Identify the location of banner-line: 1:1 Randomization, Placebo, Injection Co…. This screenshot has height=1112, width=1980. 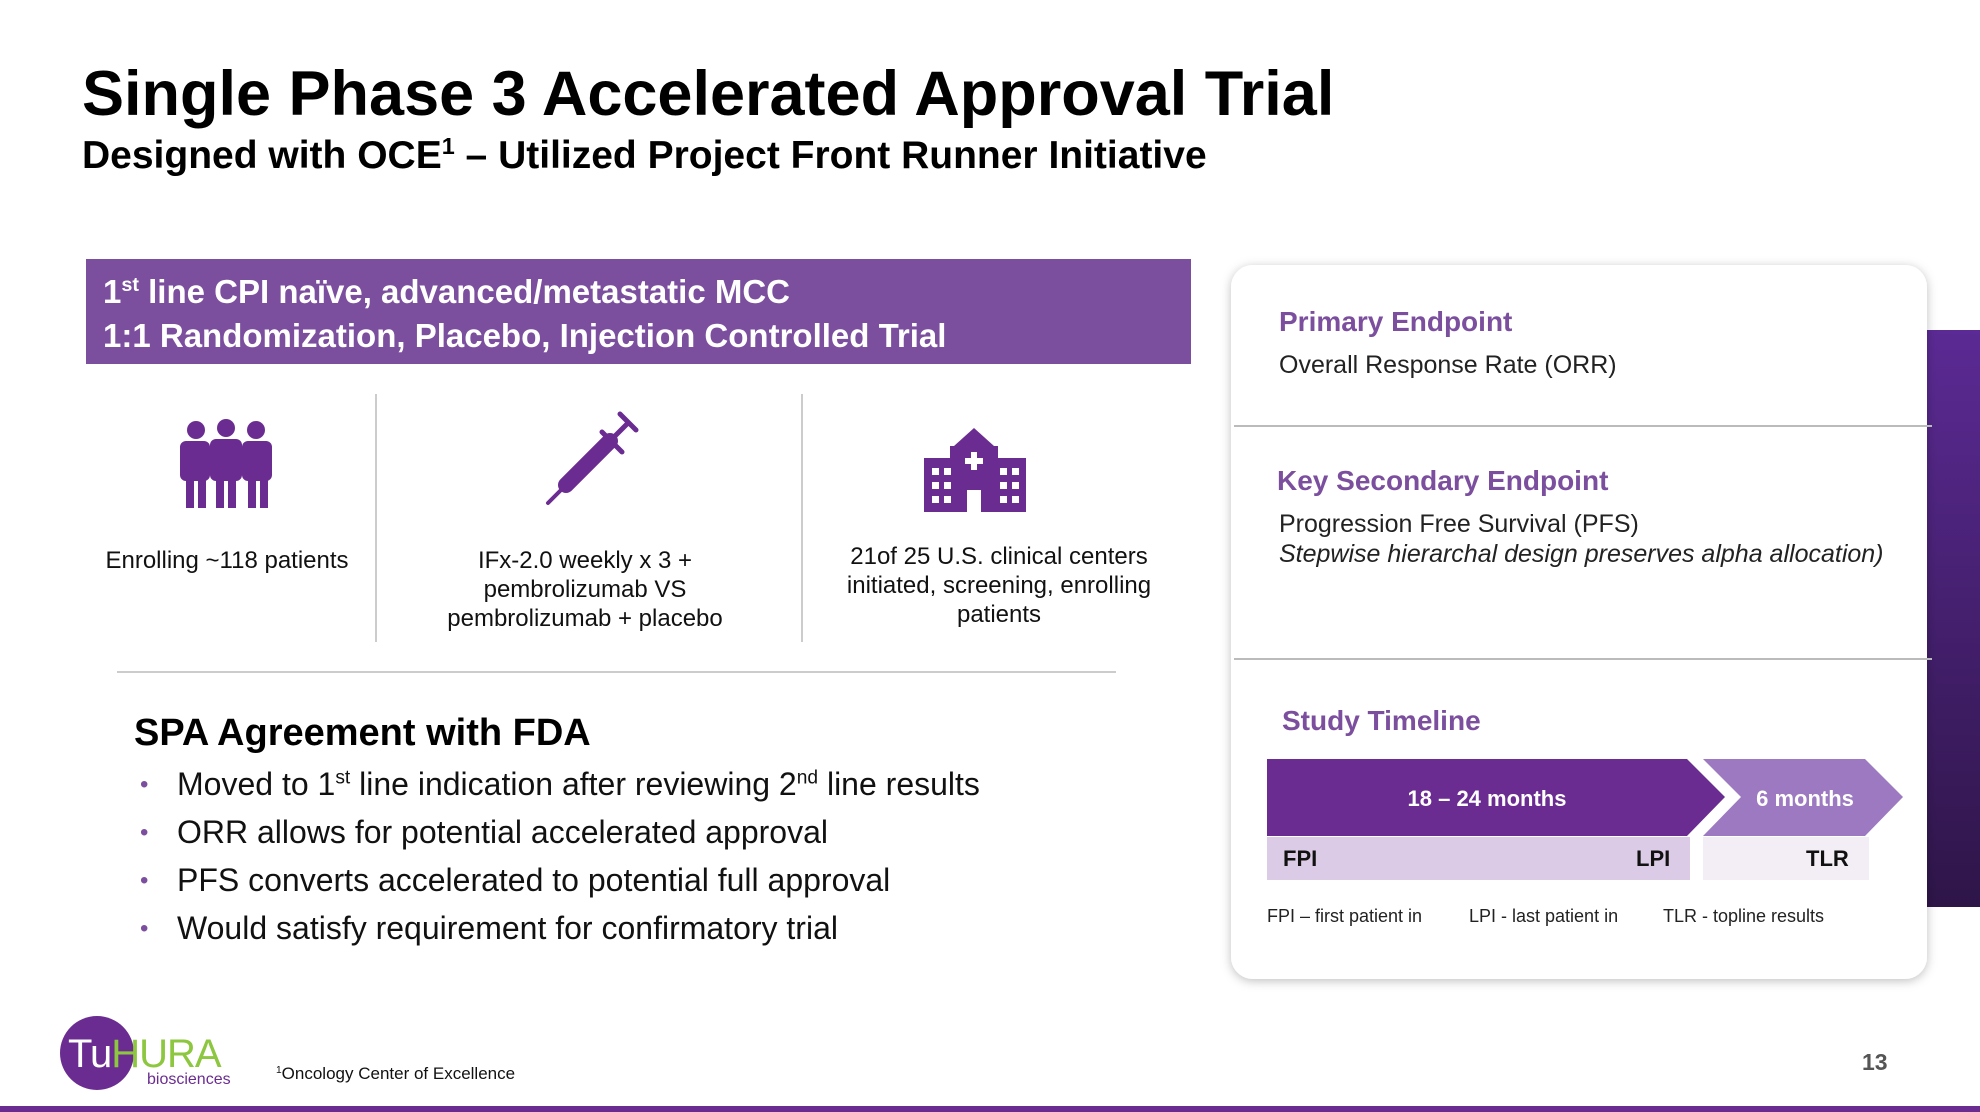
(525, 335).